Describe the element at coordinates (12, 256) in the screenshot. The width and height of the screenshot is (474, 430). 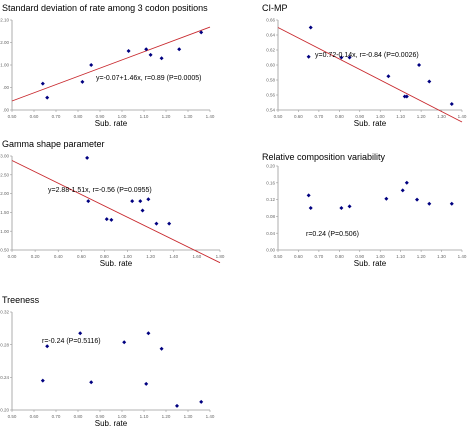
I see `x-tick-label: 0.00` at that location.